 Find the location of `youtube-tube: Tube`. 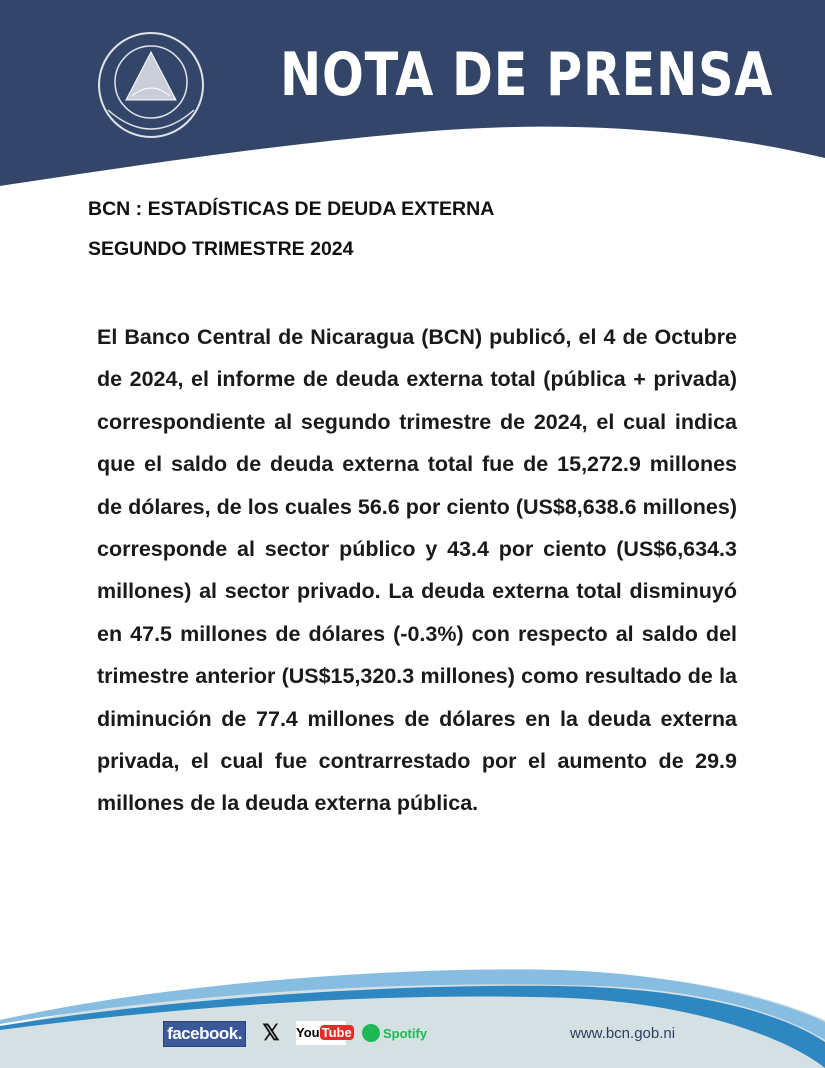

youtube-tube: Tube is located at coordinates (336, 1032).